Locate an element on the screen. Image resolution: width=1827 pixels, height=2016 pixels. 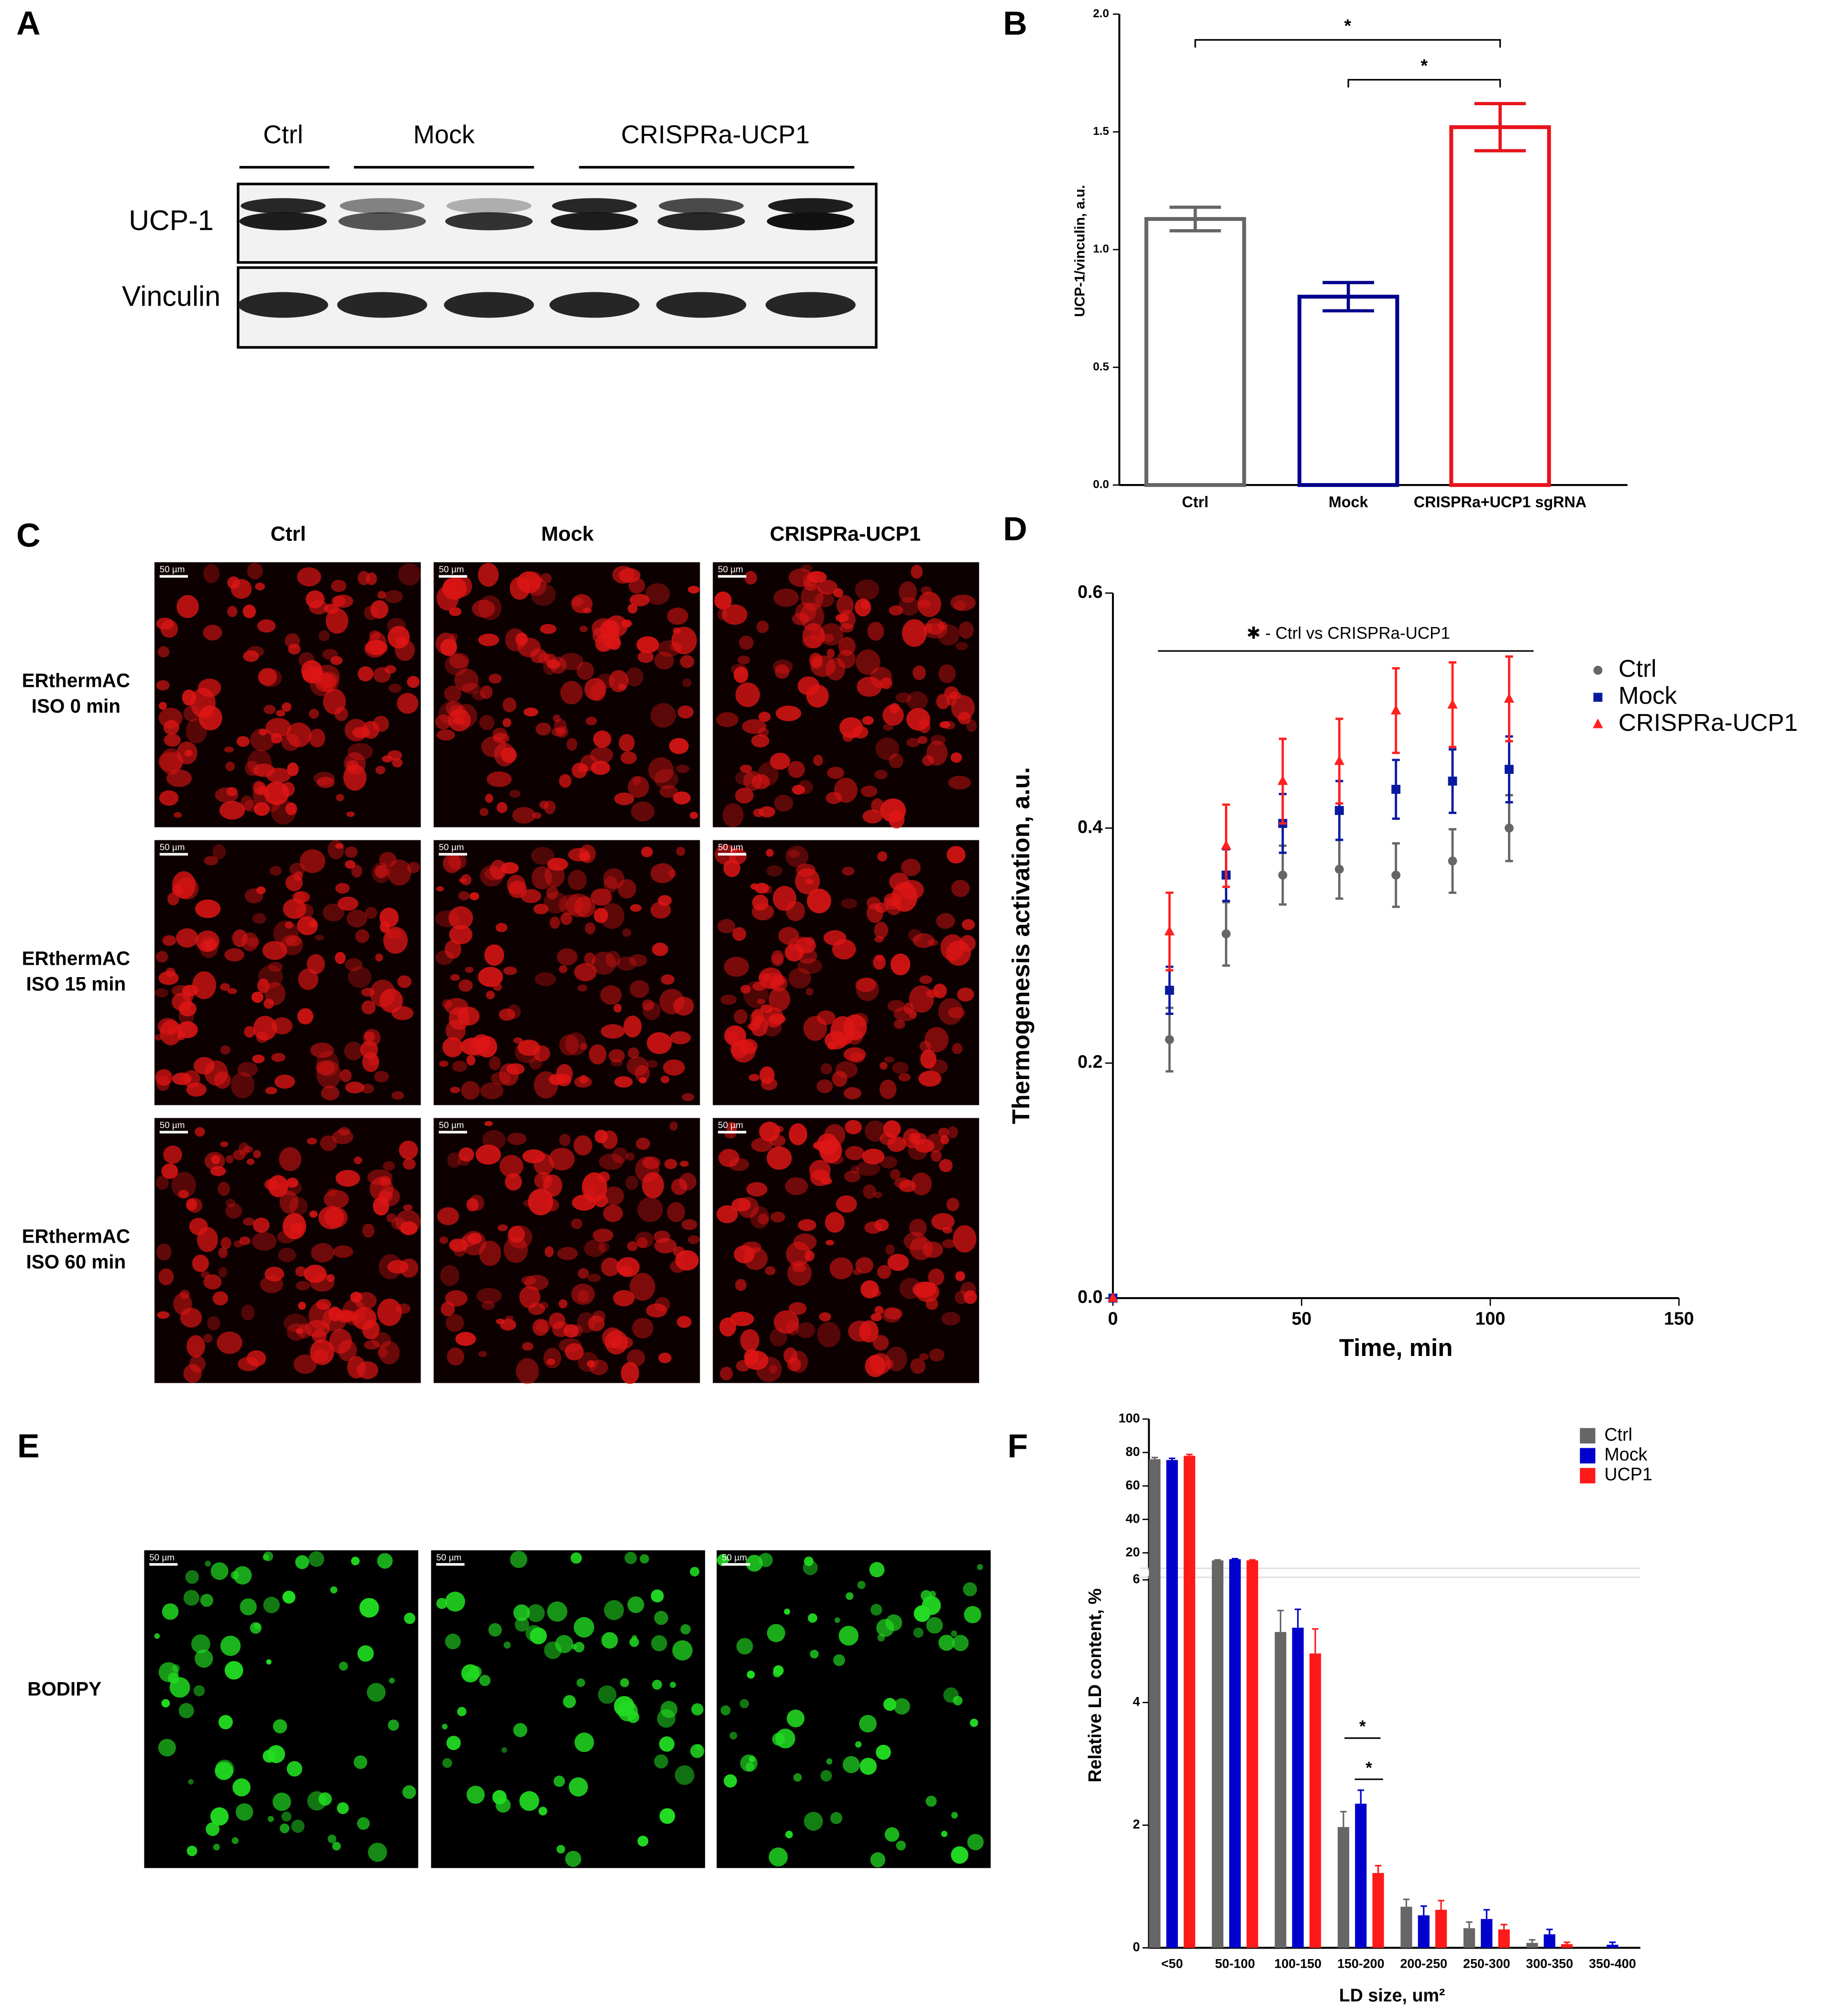
y-tick-label: 0.4 is located at coordinates (1090, 826).